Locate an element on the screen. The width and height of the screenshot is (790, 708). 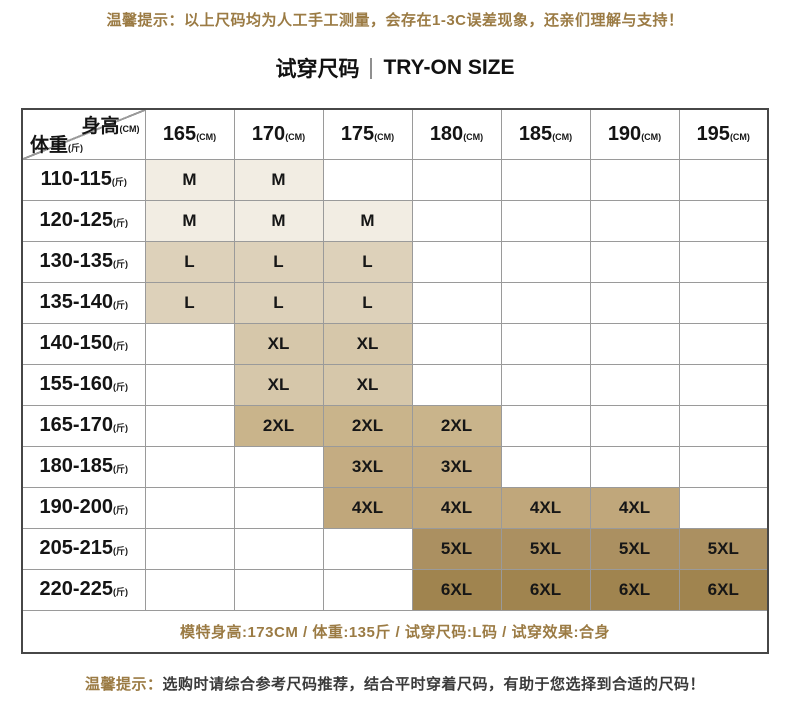
weight-range-cell: 110-115(斤) is located at coordinates (83, 179).